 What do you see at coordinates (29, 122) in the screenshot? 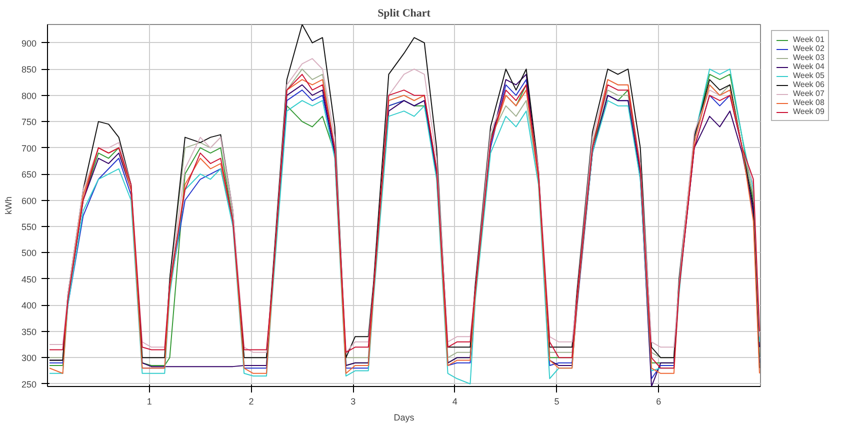
I see `y-tick-label: 750` at bounding box center [29, 122].